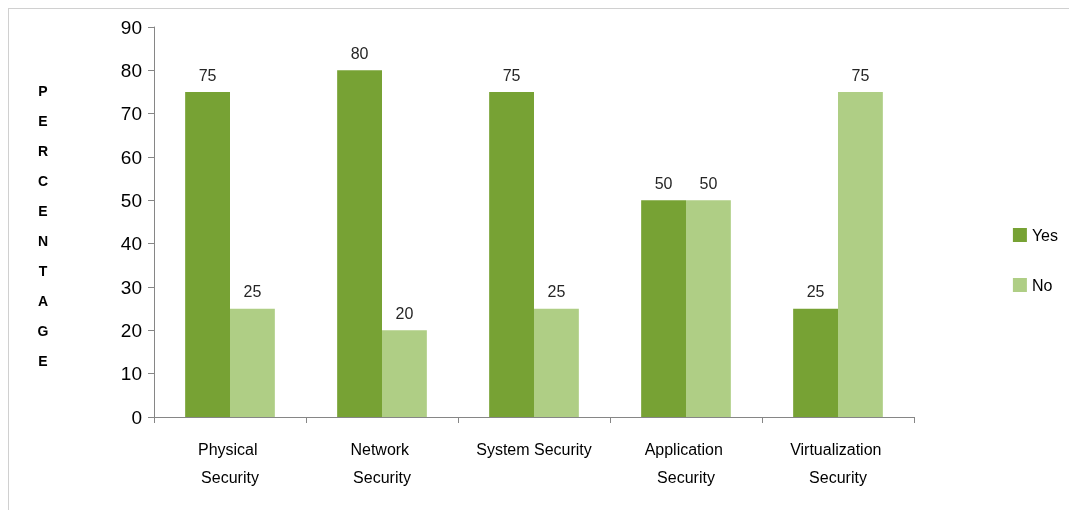 The image size is (1069, 510). I want to click on y-tick-label: 40, so click(131, 244).